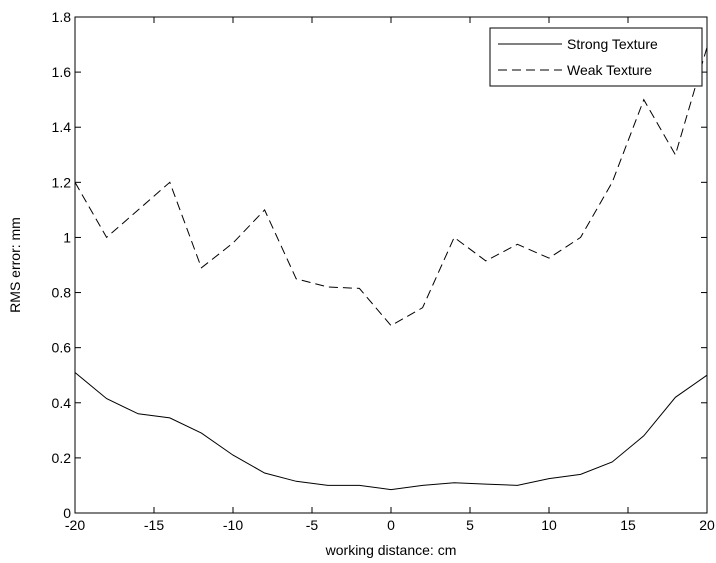  I want to click on y-tick-label: 1.4, so click(62, 127).